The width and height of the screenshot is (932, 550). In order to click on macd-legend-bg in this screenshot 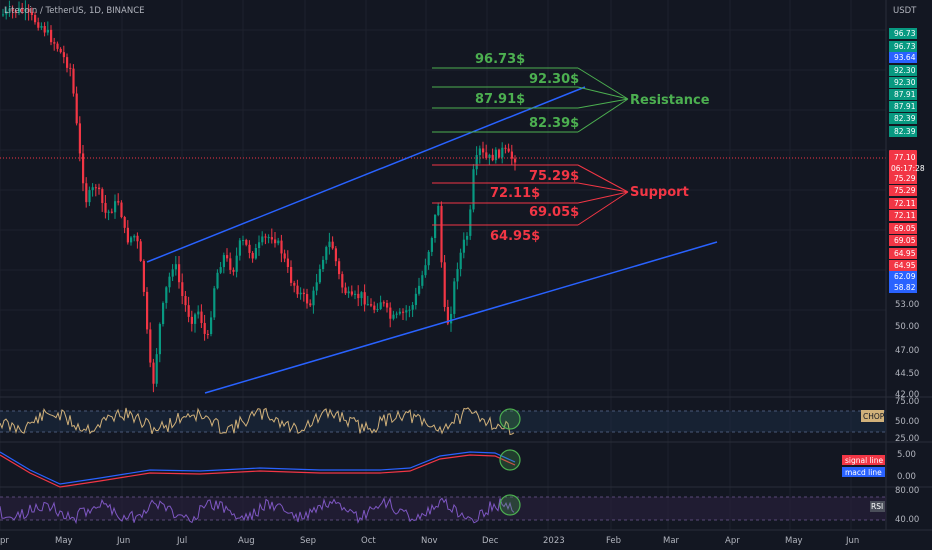, I will do `click(863, 472)`.